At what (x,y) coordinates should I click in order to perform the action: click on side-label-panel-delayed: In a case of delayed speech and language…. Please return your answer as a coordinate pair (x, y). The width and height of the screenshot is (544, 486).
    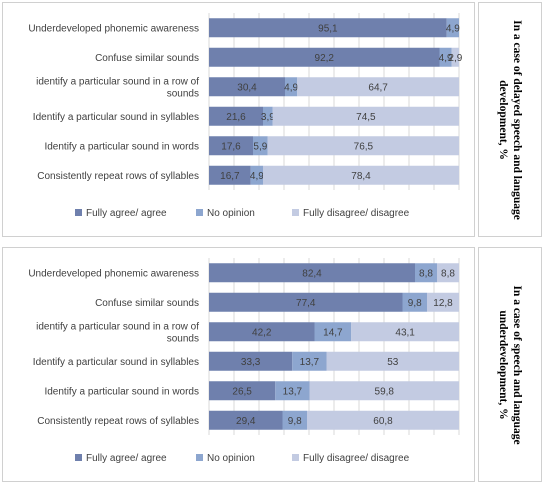
    Looking at the image, I should click on (510, 119).